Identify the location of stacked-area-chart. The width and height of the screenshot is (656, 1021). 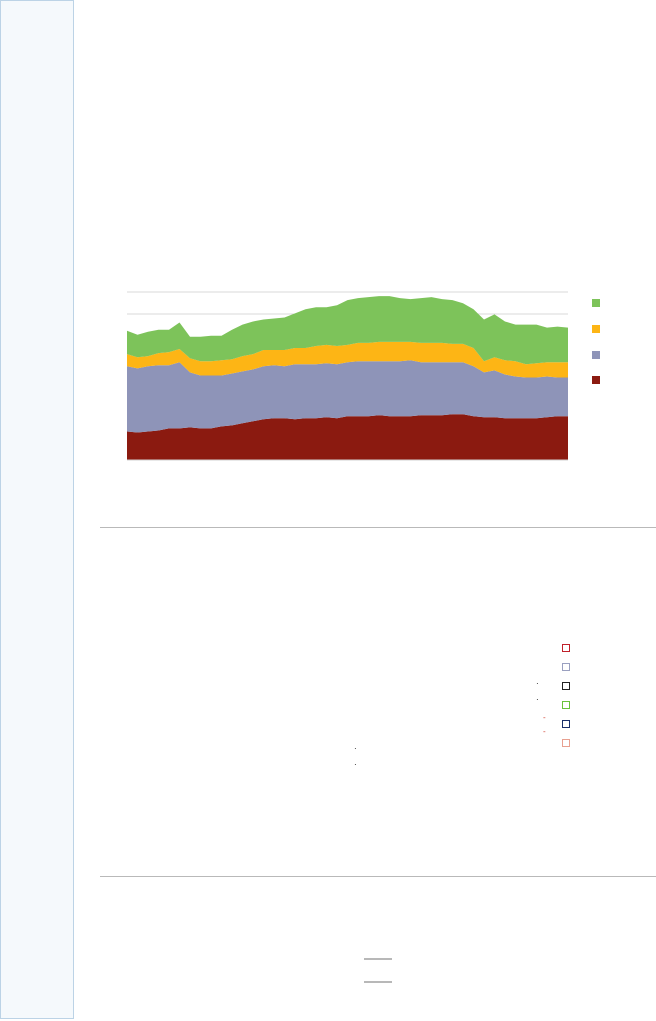
(347, 376).